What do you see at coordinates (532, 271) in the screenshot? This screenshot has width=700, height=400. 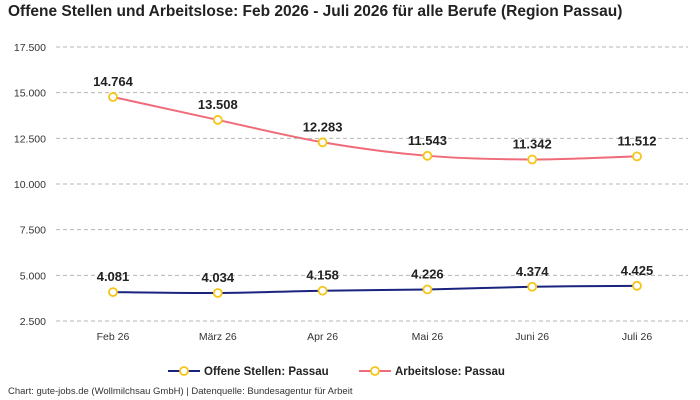 I see `data-label: 4.374` at bounding box center [532, 271].